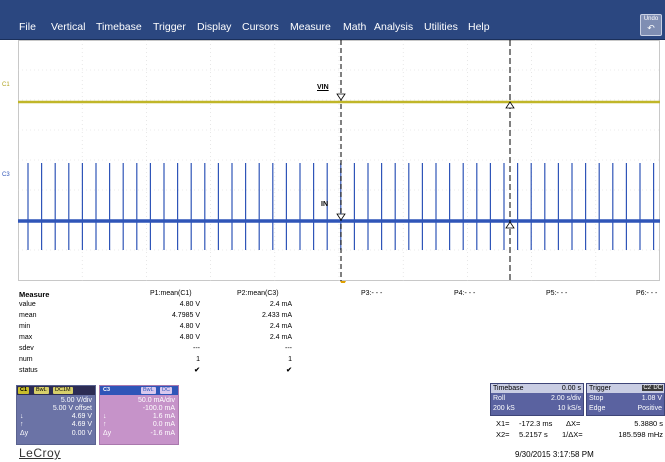 The height and width of the screenshot is (462, 665). I want to click on p1-value: 1, so click(198, 359).